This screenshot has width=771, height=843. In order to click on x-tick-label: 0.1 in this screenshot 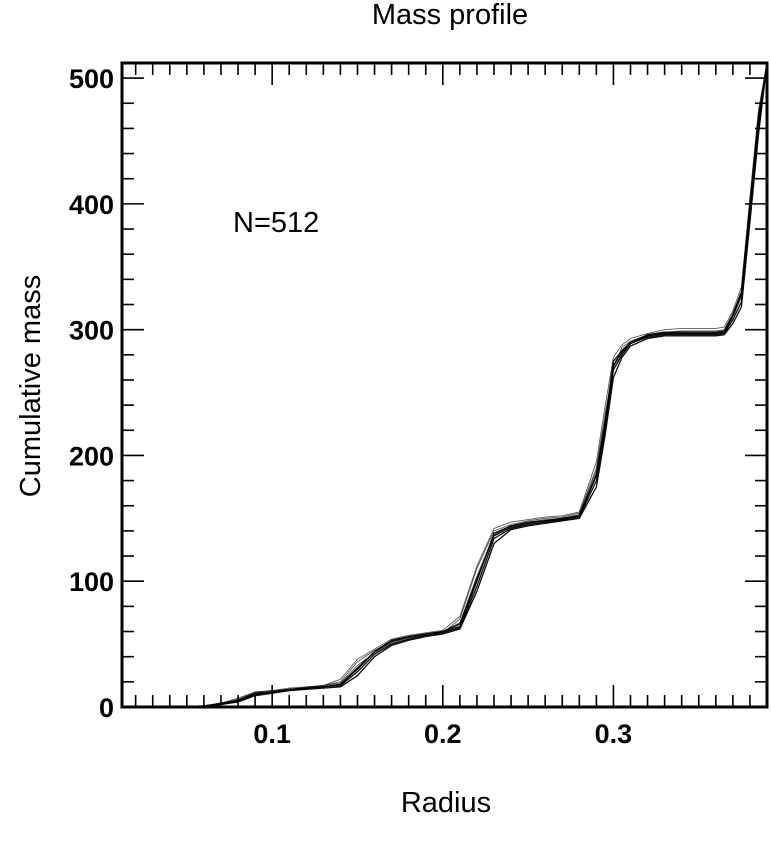, I will do `click(272, 734)`.